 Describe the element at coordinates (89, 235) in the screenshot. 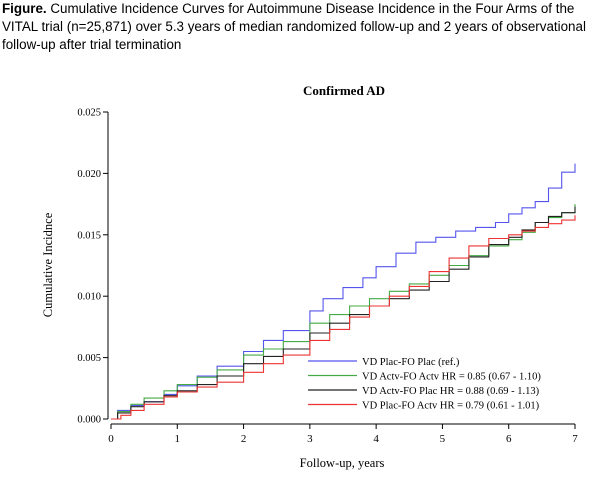

I see `y-tick-label: 0.015` at that location.